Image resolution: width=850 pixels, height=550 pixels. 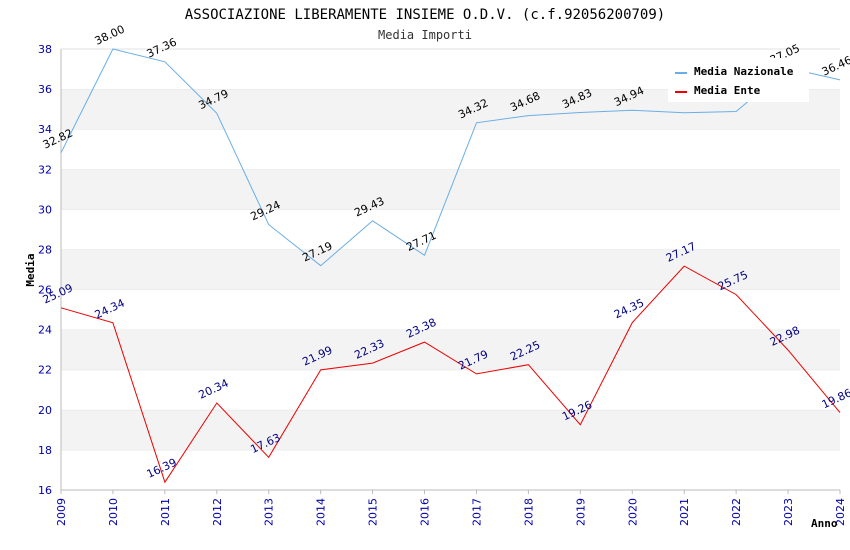 What do you see at coordinates (824, 523) in the screenshot?
I see `x-axis-label: Anno` at bounding box center [824, 523].